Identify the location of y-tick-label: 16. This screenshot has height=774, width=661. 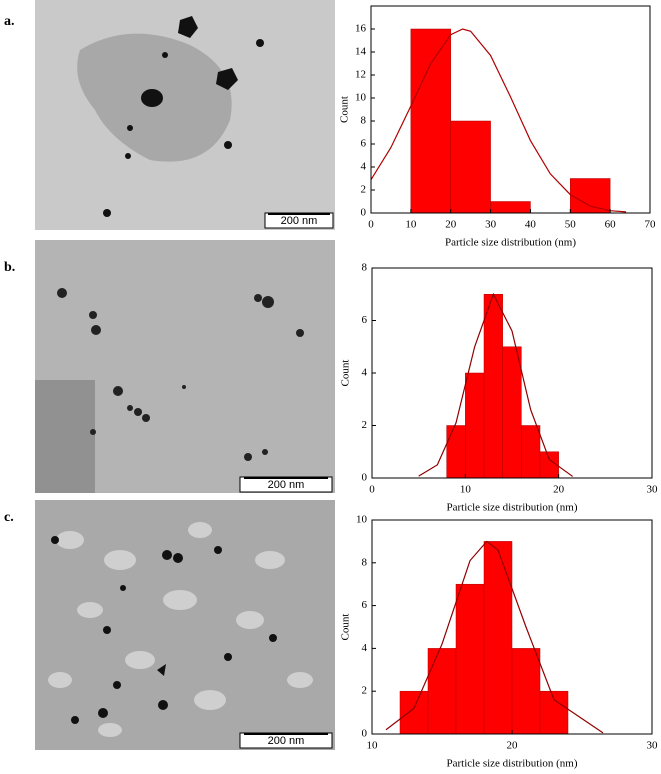
(361, 29).